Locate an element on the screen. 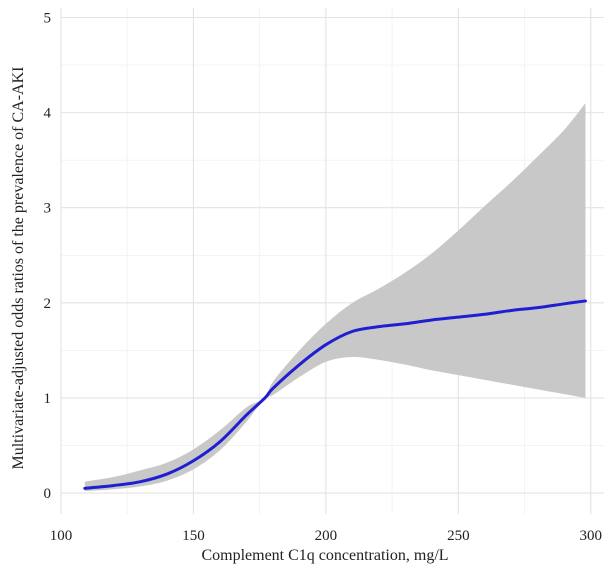 This screenshot has height=575, width=616. y-tick-label: 0 is located at coordinates (48, 494).